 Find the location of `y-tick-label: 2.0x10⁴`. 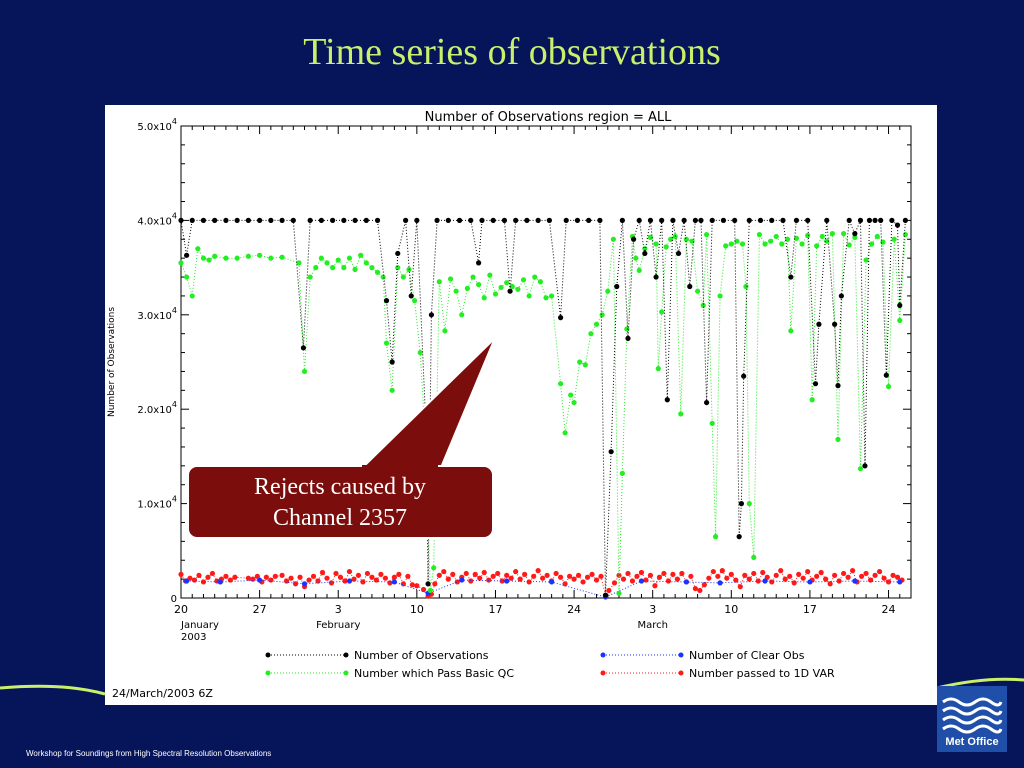

y-tick-label: 2.0x10⁴ is located at coordinates (157, 408).